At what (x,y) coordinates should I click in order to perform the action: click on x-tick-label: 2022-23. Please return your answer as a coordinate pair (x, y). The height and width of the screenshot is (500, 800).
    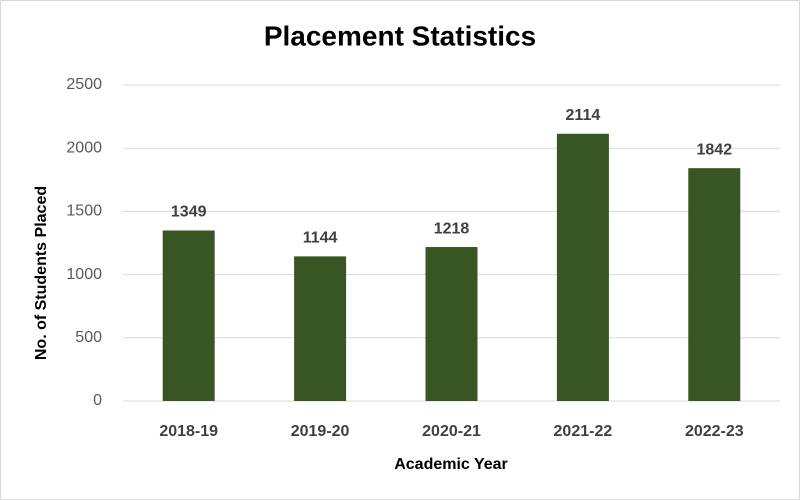
    Looking at the image, I should click on (714, 431).